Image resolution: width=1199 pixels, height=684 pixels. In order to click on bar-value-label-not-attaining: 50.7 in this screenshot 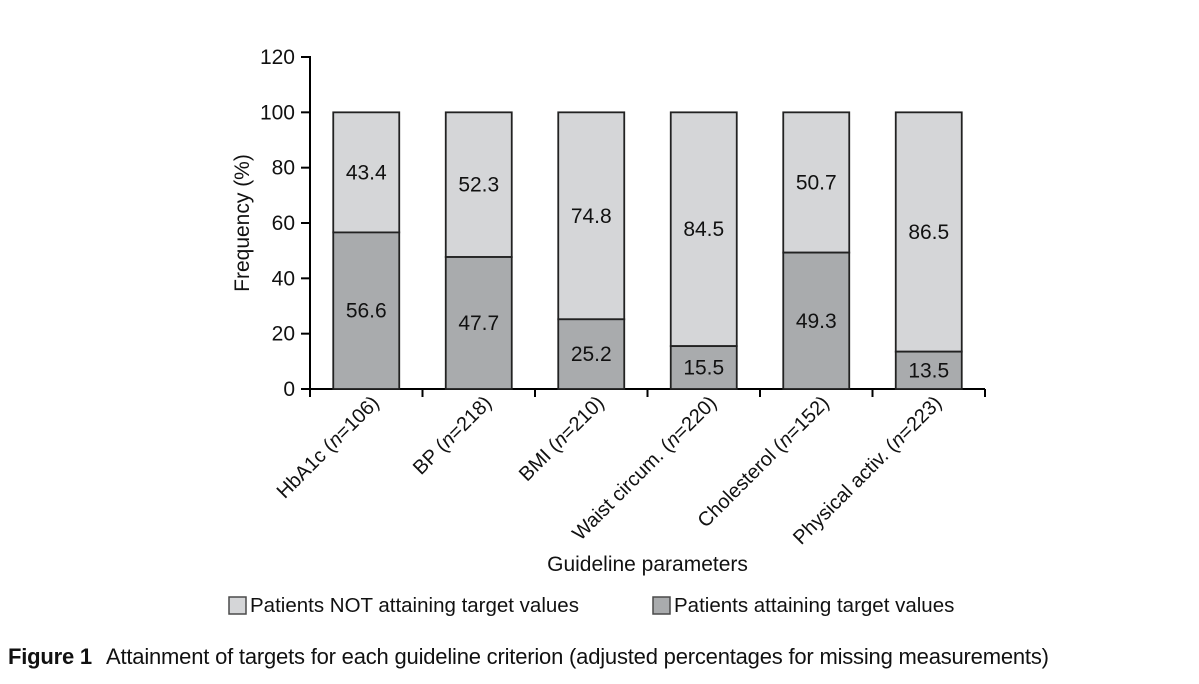, I will do `click(816, 182)`.